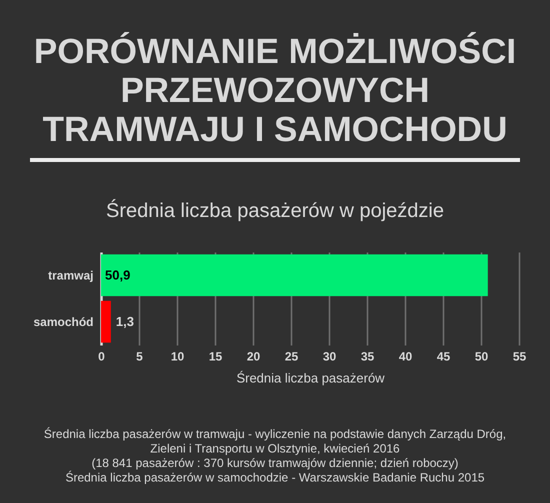 This screenshot has width=550, height=503. Describe the element at coordinates (275, 434) in the screenshot. I see `text: Średnia liczba pasażerów w tramwaju - wyliczenie na podstawie danych Zarządu Dróg,` at that location.